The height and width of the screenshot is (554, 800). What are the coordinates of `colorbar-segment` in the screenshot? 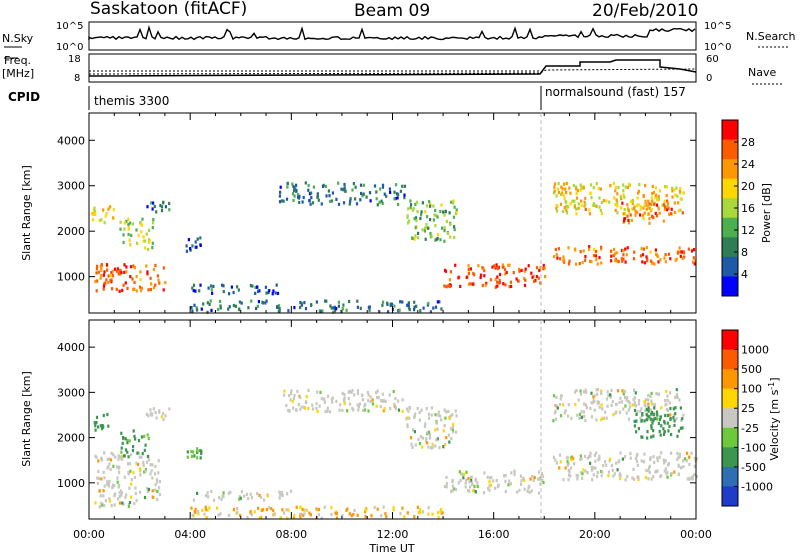 It's located at (730, 379).